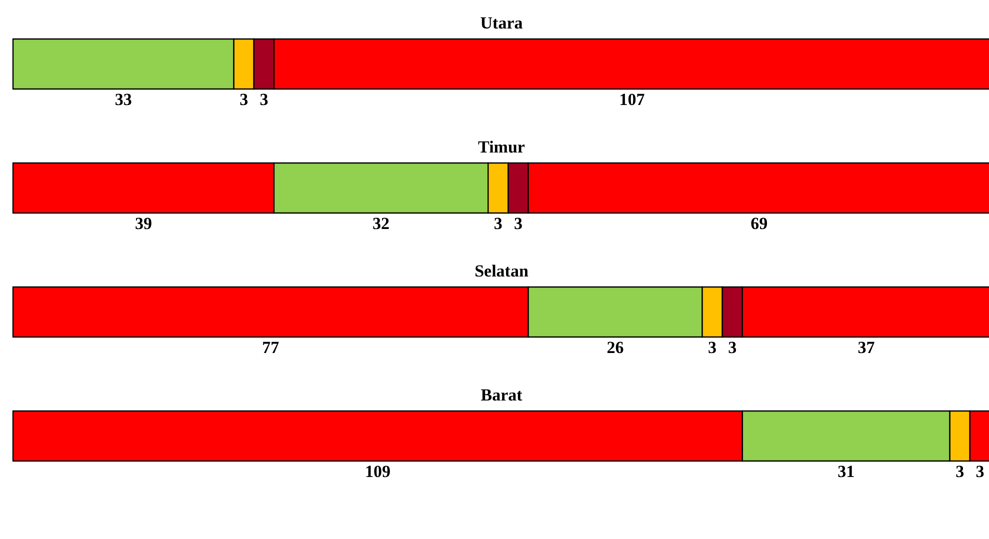  Describe the element at coordinates (143, 223) in the screenshot. I see `data-label: 39` at that location.